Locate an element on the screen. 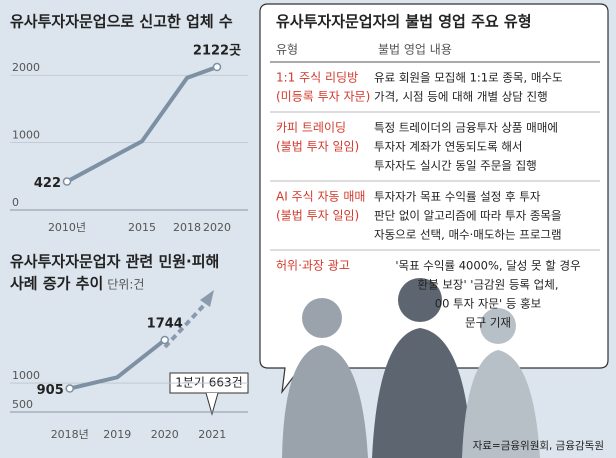 The image size is (616, 458). row-content: 유료 회원을 모집해 1:1로 종목, 매수도 is located at coordinates (468, 78).